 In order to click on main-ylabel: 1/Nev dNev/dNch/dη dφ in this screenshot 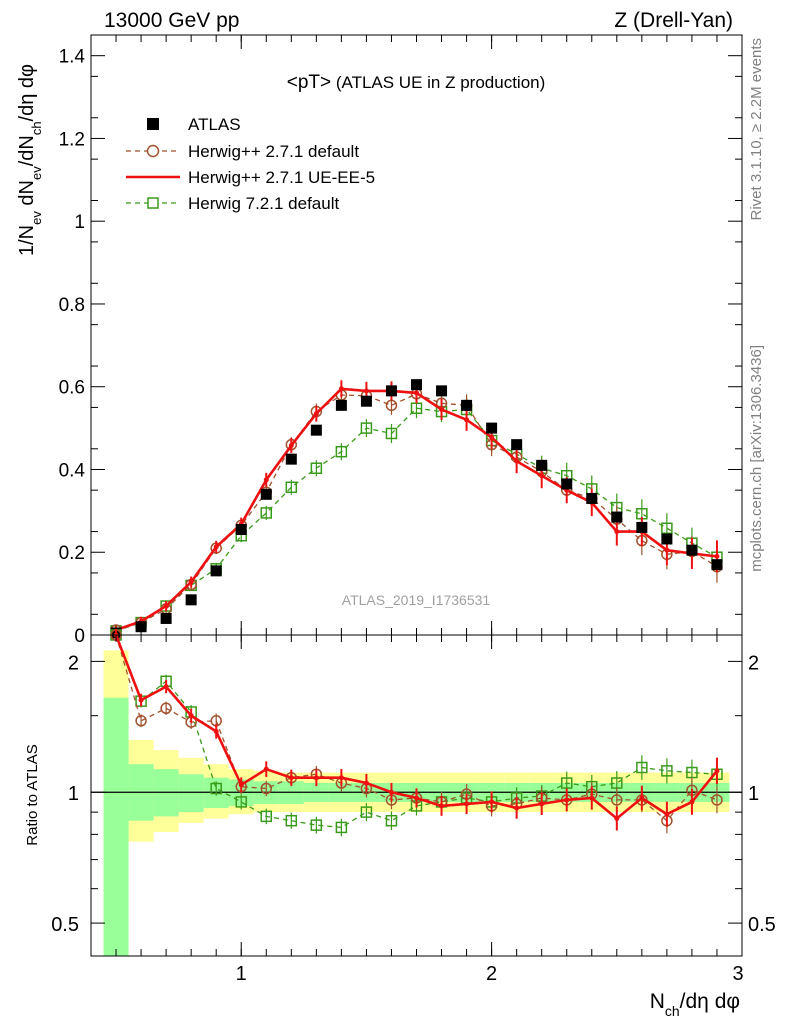, I will do `click(30, 160)`.